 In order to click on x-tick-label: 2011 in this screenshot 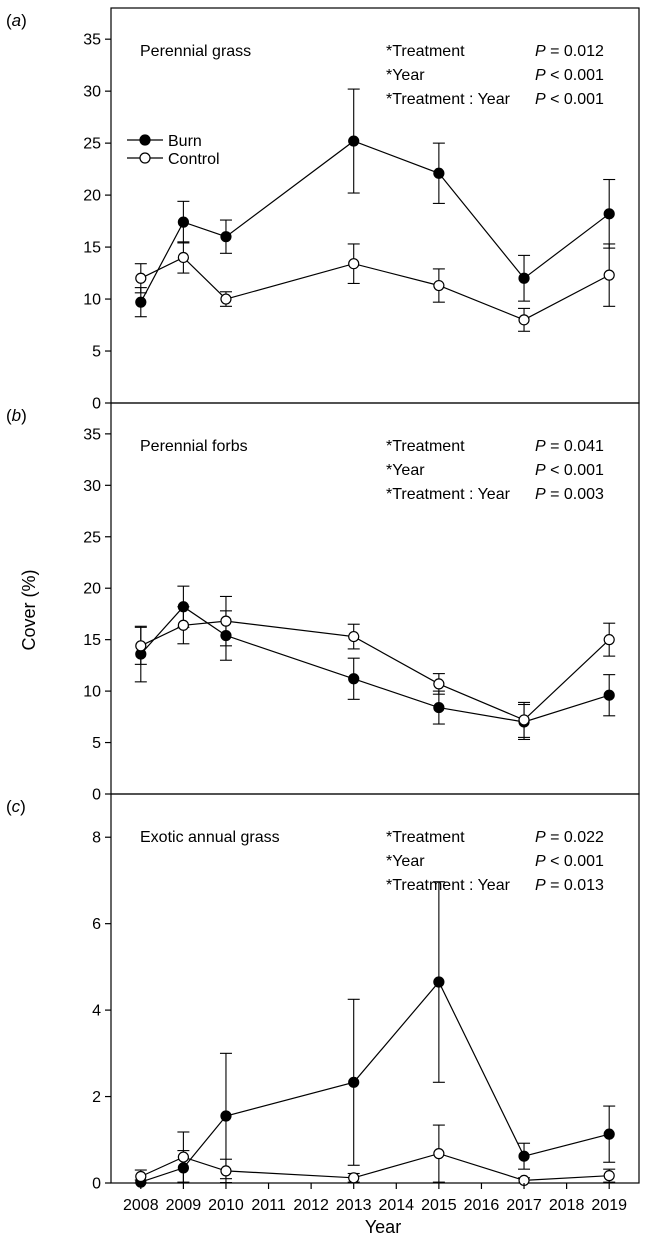, I will do `click(268, 1205)`.